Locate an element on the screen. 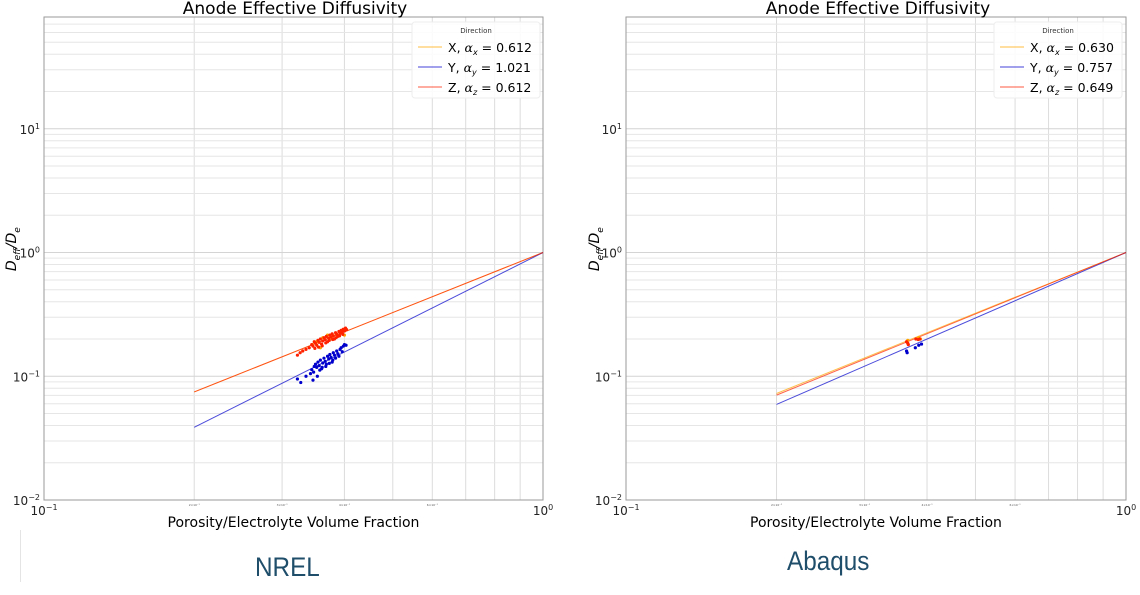 The width and height of the screenshot is (1140, 595). legend-label-y: Y, αy = 0.757 is located at coordinates (1071, 68).